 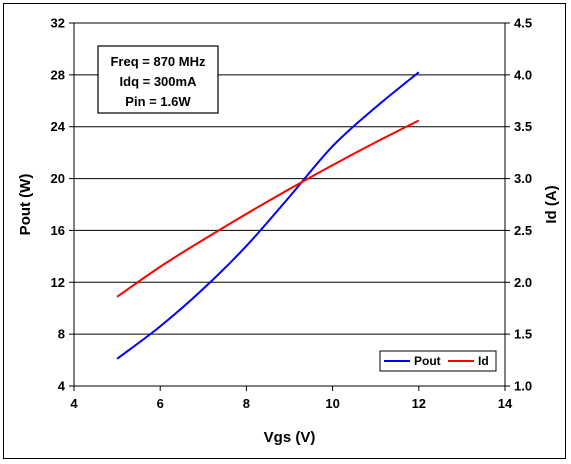 What do you see at coordinates (61, 334) in the screenshot?
I see `y-tick-label: 8` at bounding box center [61, 334].